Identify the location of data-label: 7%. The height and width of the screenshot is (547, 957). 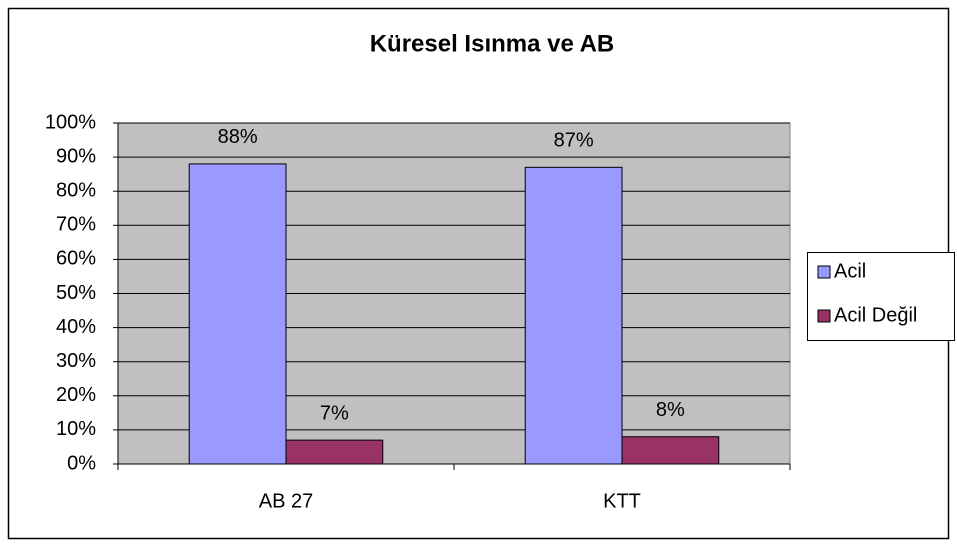
(334, 413).